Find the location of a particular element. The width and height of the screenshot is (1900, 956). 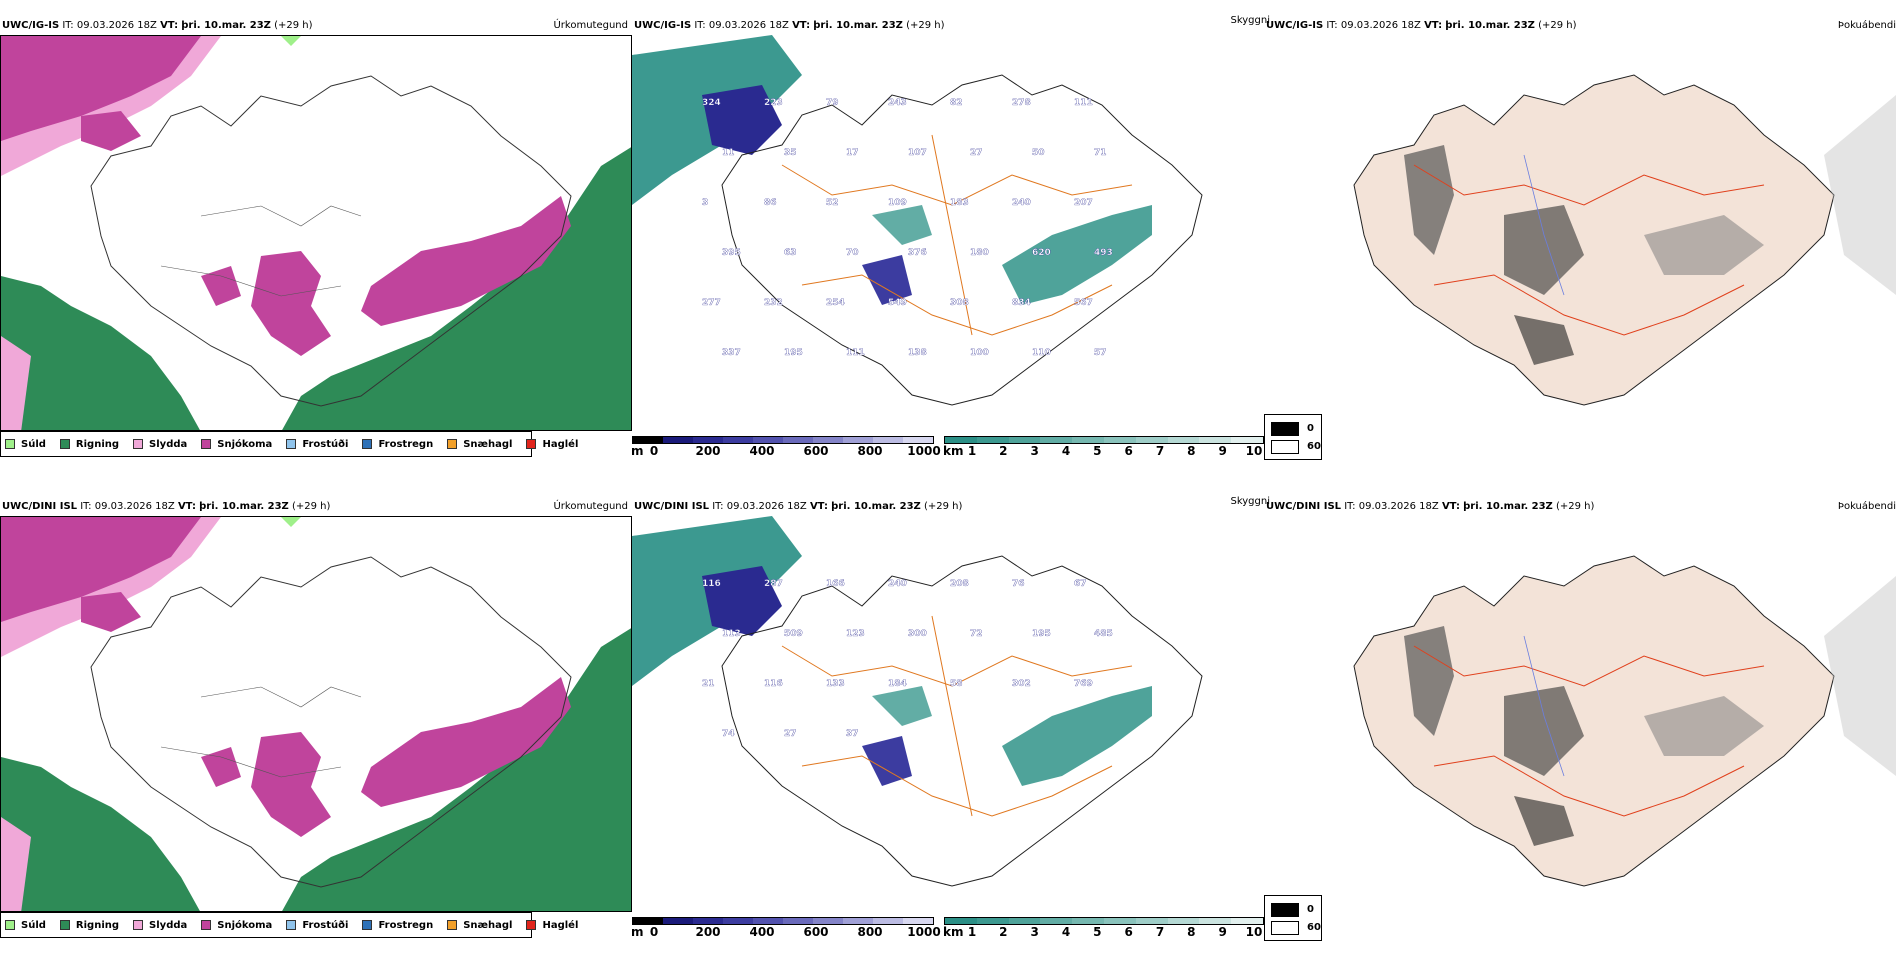

visibility-value-label: 11 is located at coordinates (728, 153).